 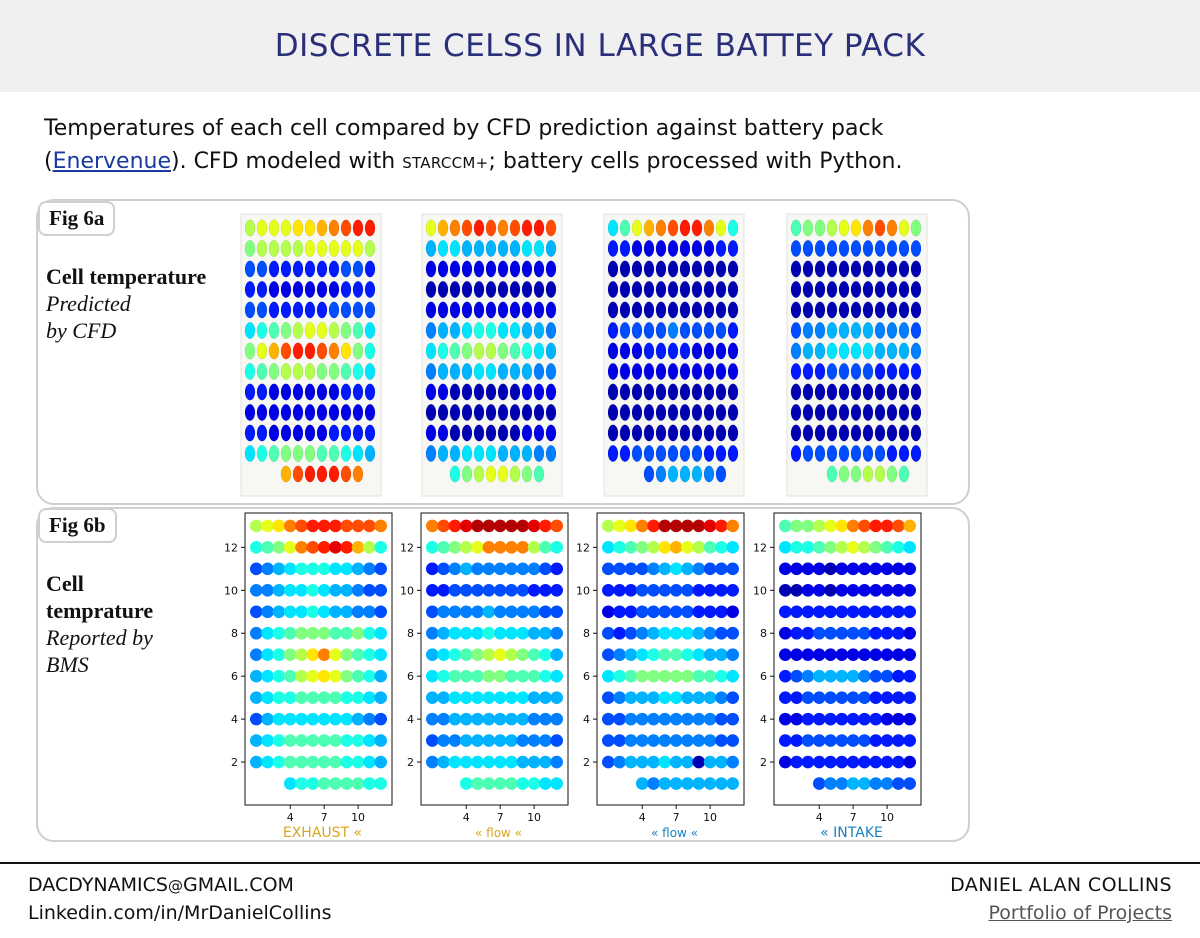 What do you see at coordinates (586, 719) in the screenshot?
I see `y-tick-label: 4` at bounding box center [586, 719].